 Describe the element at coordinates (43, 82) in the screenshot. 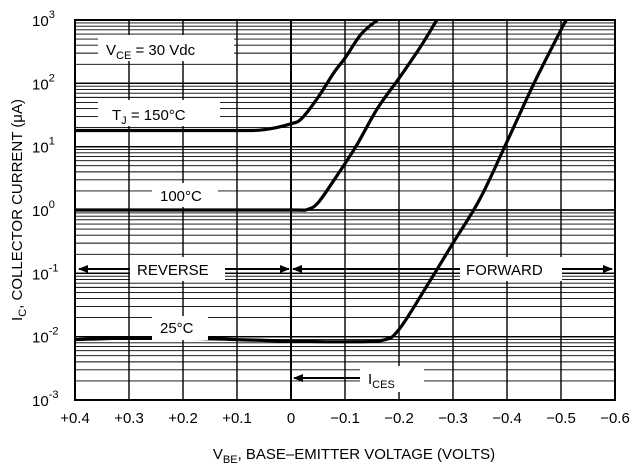

I see `y-tick-label: 10²` at that location.